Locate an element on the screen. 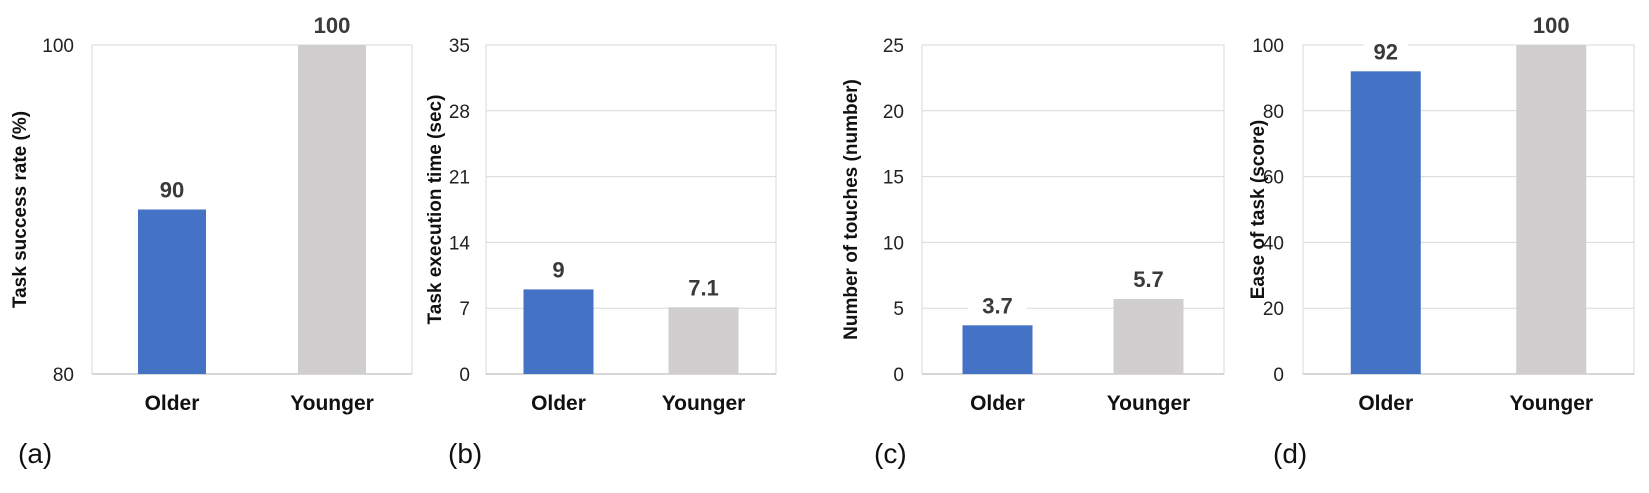 This screenshot has width=1649, height=493. data-label-older: 92 is located at coordinates (1386, 51).